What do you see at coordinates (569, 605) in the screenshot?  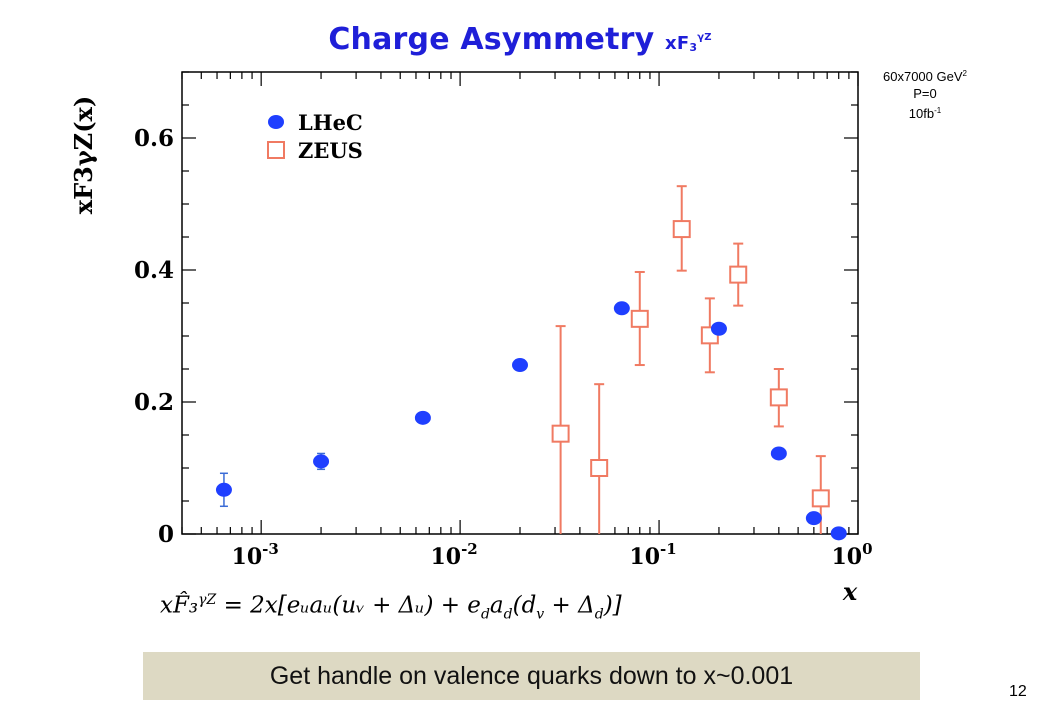 I see `formula-rhs-4: + Δ` at bounding box center [569, 605].